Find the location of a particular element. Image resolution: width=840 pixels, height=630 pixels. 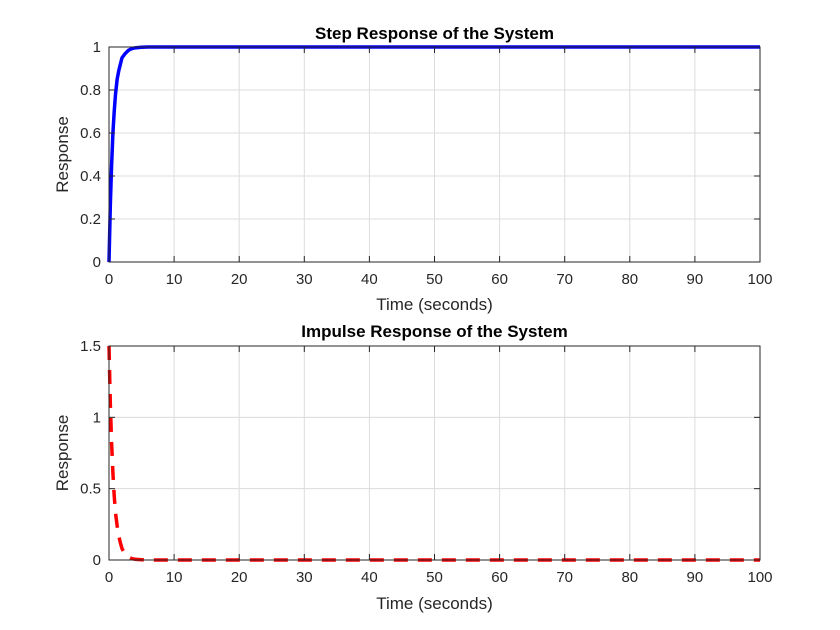

step-xtick-label: 100 is located at coordinates (759, 279).